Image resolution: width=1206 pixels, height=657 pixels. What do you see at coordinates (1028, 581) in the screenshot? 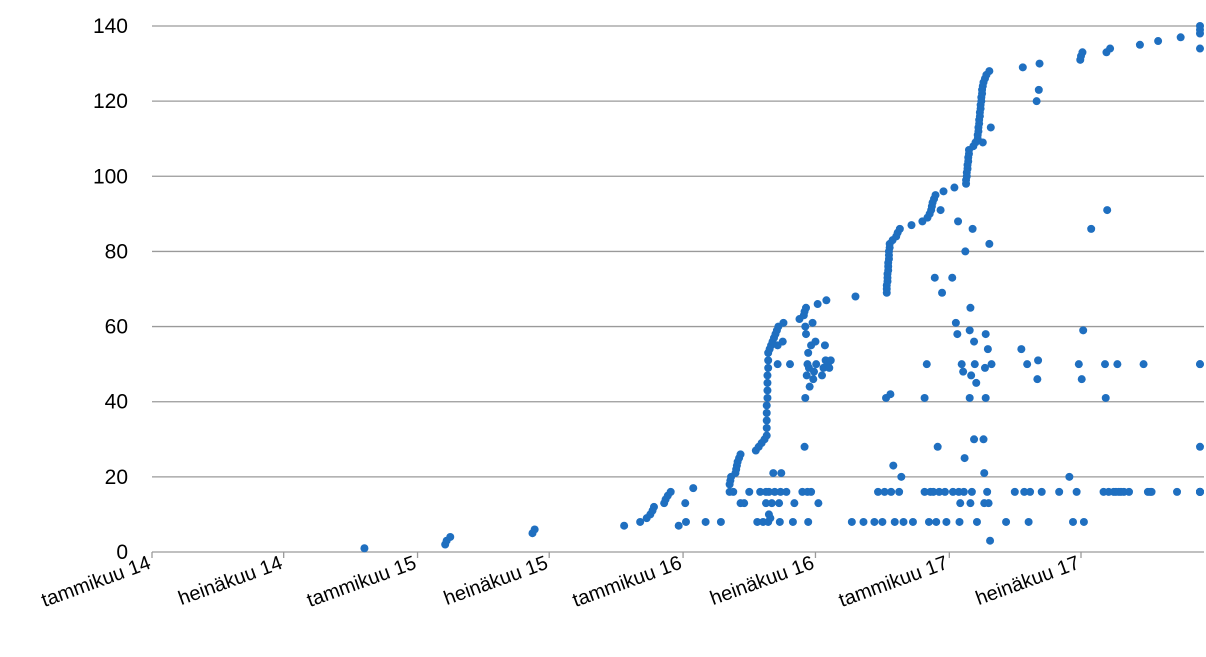
I see `x-tick-label: heinäkuu 17` at bounding box center [1028, 581].